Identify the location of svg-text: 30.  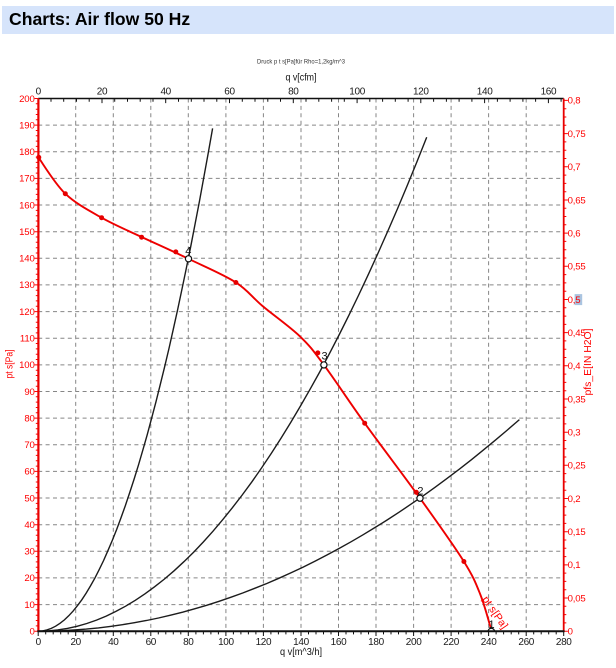
(29, 552).